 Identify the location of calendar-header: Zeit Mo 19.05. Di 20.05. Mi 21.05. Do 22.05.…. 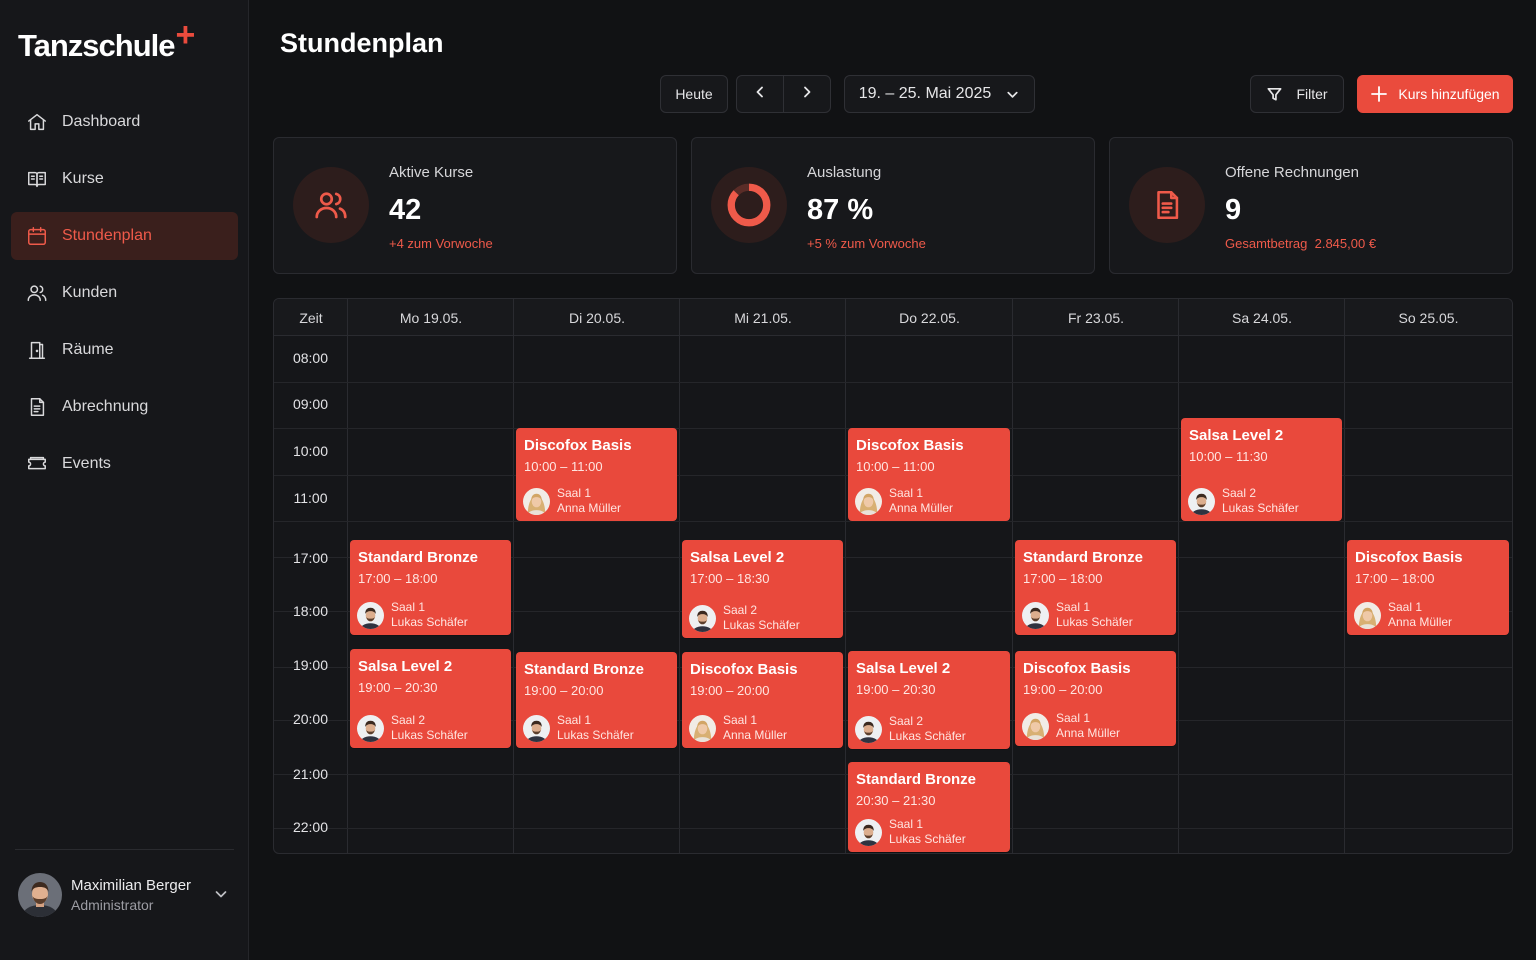
(893, 317).